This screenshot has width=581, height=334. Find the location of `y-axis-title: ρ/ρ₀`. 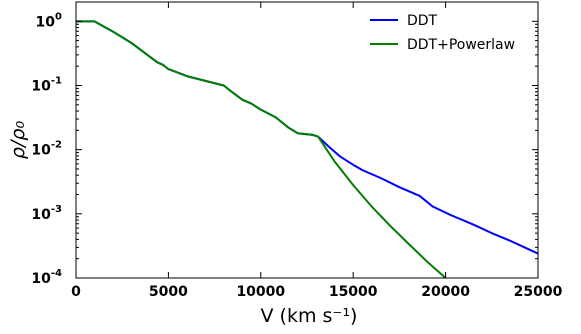

y-axis-title: ρ/ρ₀ is located at coordinates (18, 140).